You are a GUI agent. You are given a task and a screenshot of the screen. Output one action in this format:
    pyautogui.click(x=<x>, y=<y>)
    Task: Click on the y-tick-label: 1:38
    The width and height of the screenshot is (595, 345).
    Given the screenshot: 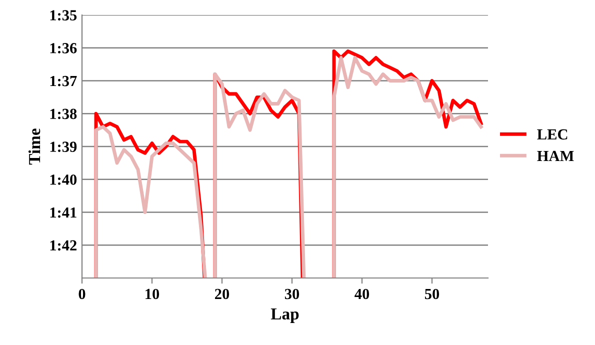 What is the action you would take?
    pyautogui.click(x=63, y=114)
    